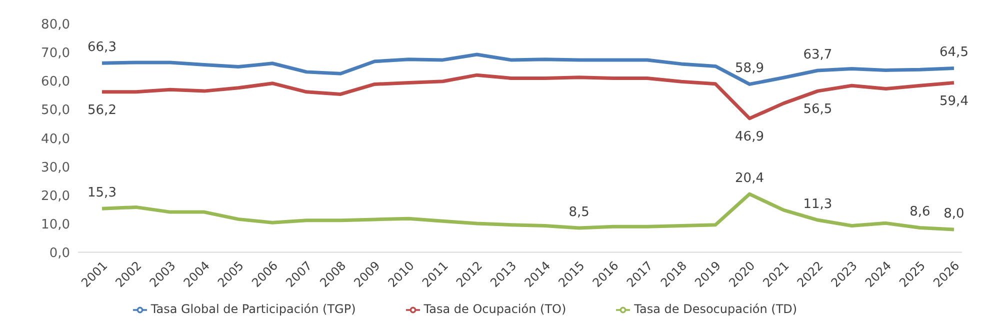 The width and height of the screenshot is (990, 325). What do you see at coordinates (749, 68) in the screenshot?
I see `data-label: 58,9` at bounding box center [749, 68].